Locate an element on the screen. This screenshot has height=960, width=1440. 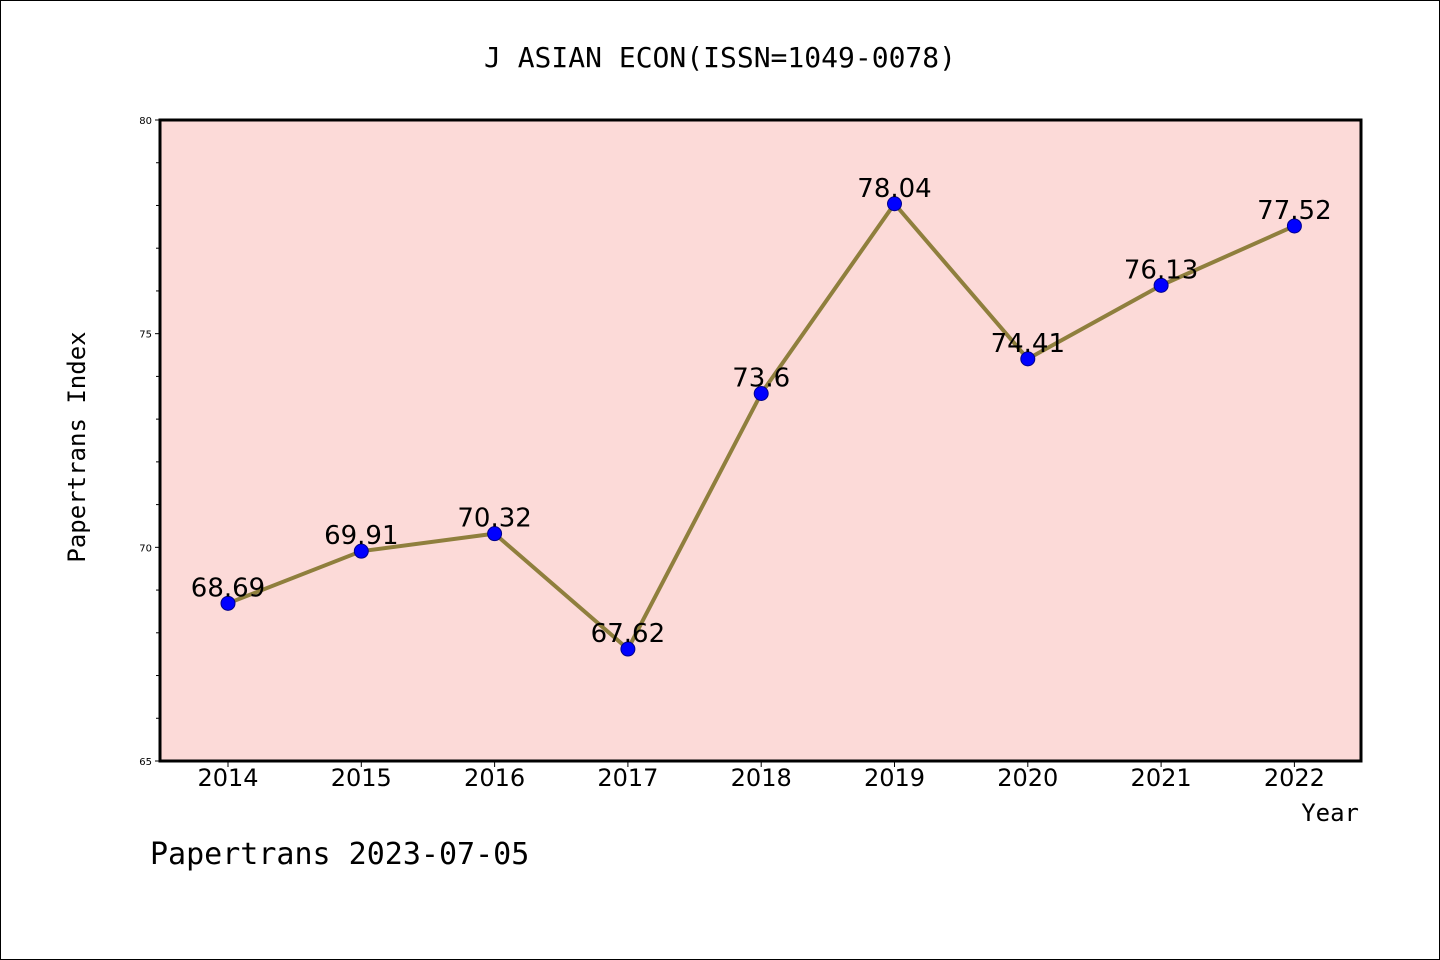
data-label: 70.32 is located at coordinates (494, 519).